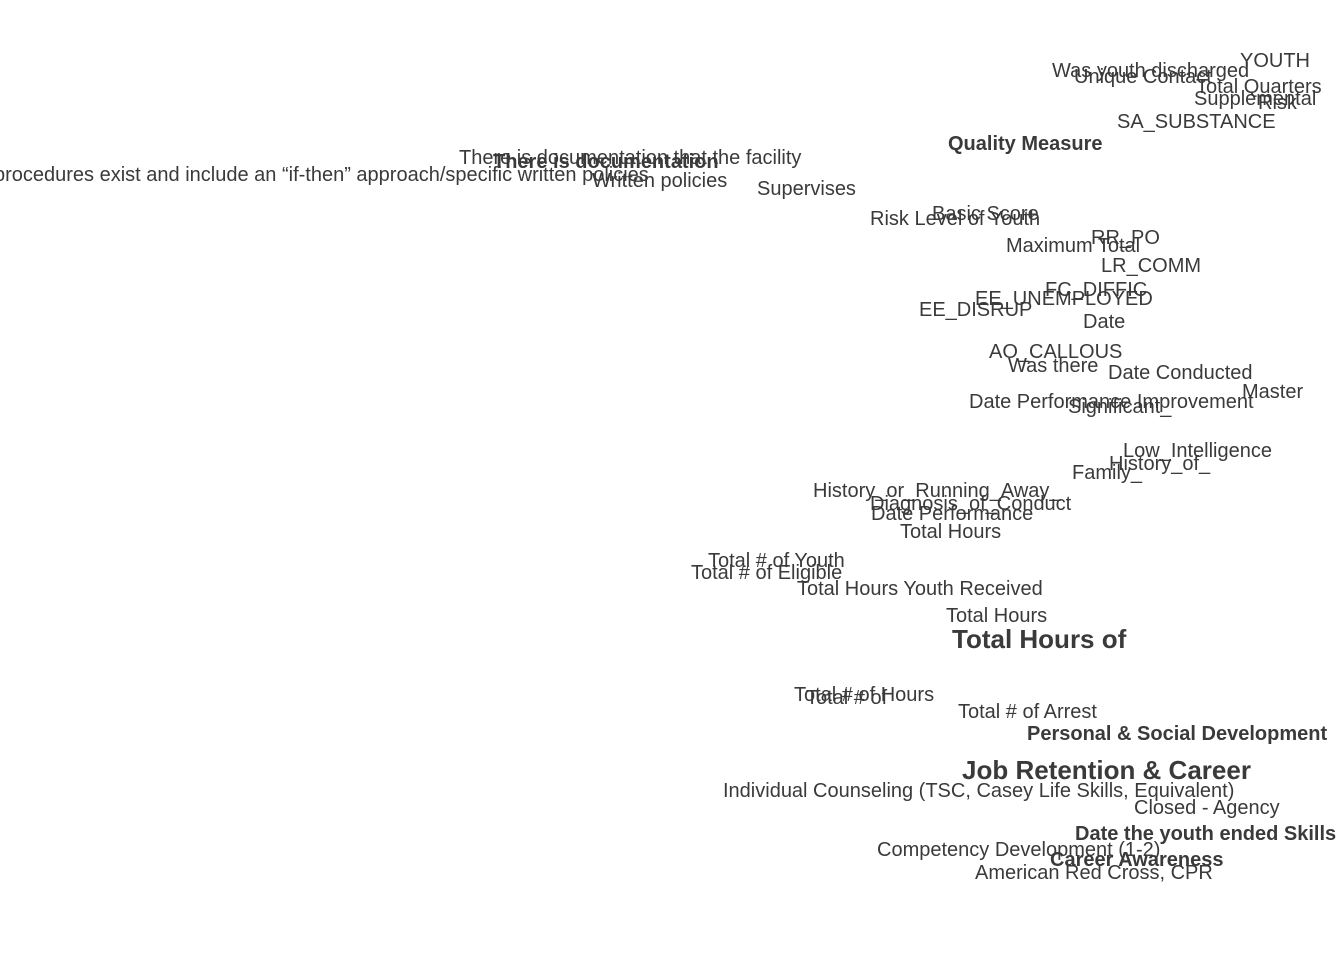 This screenshot has width=1344, height=960. Describe the element at coordinates (1177, 734) in the screenshot. I see `text-label: Personal & Social Development` at that location.